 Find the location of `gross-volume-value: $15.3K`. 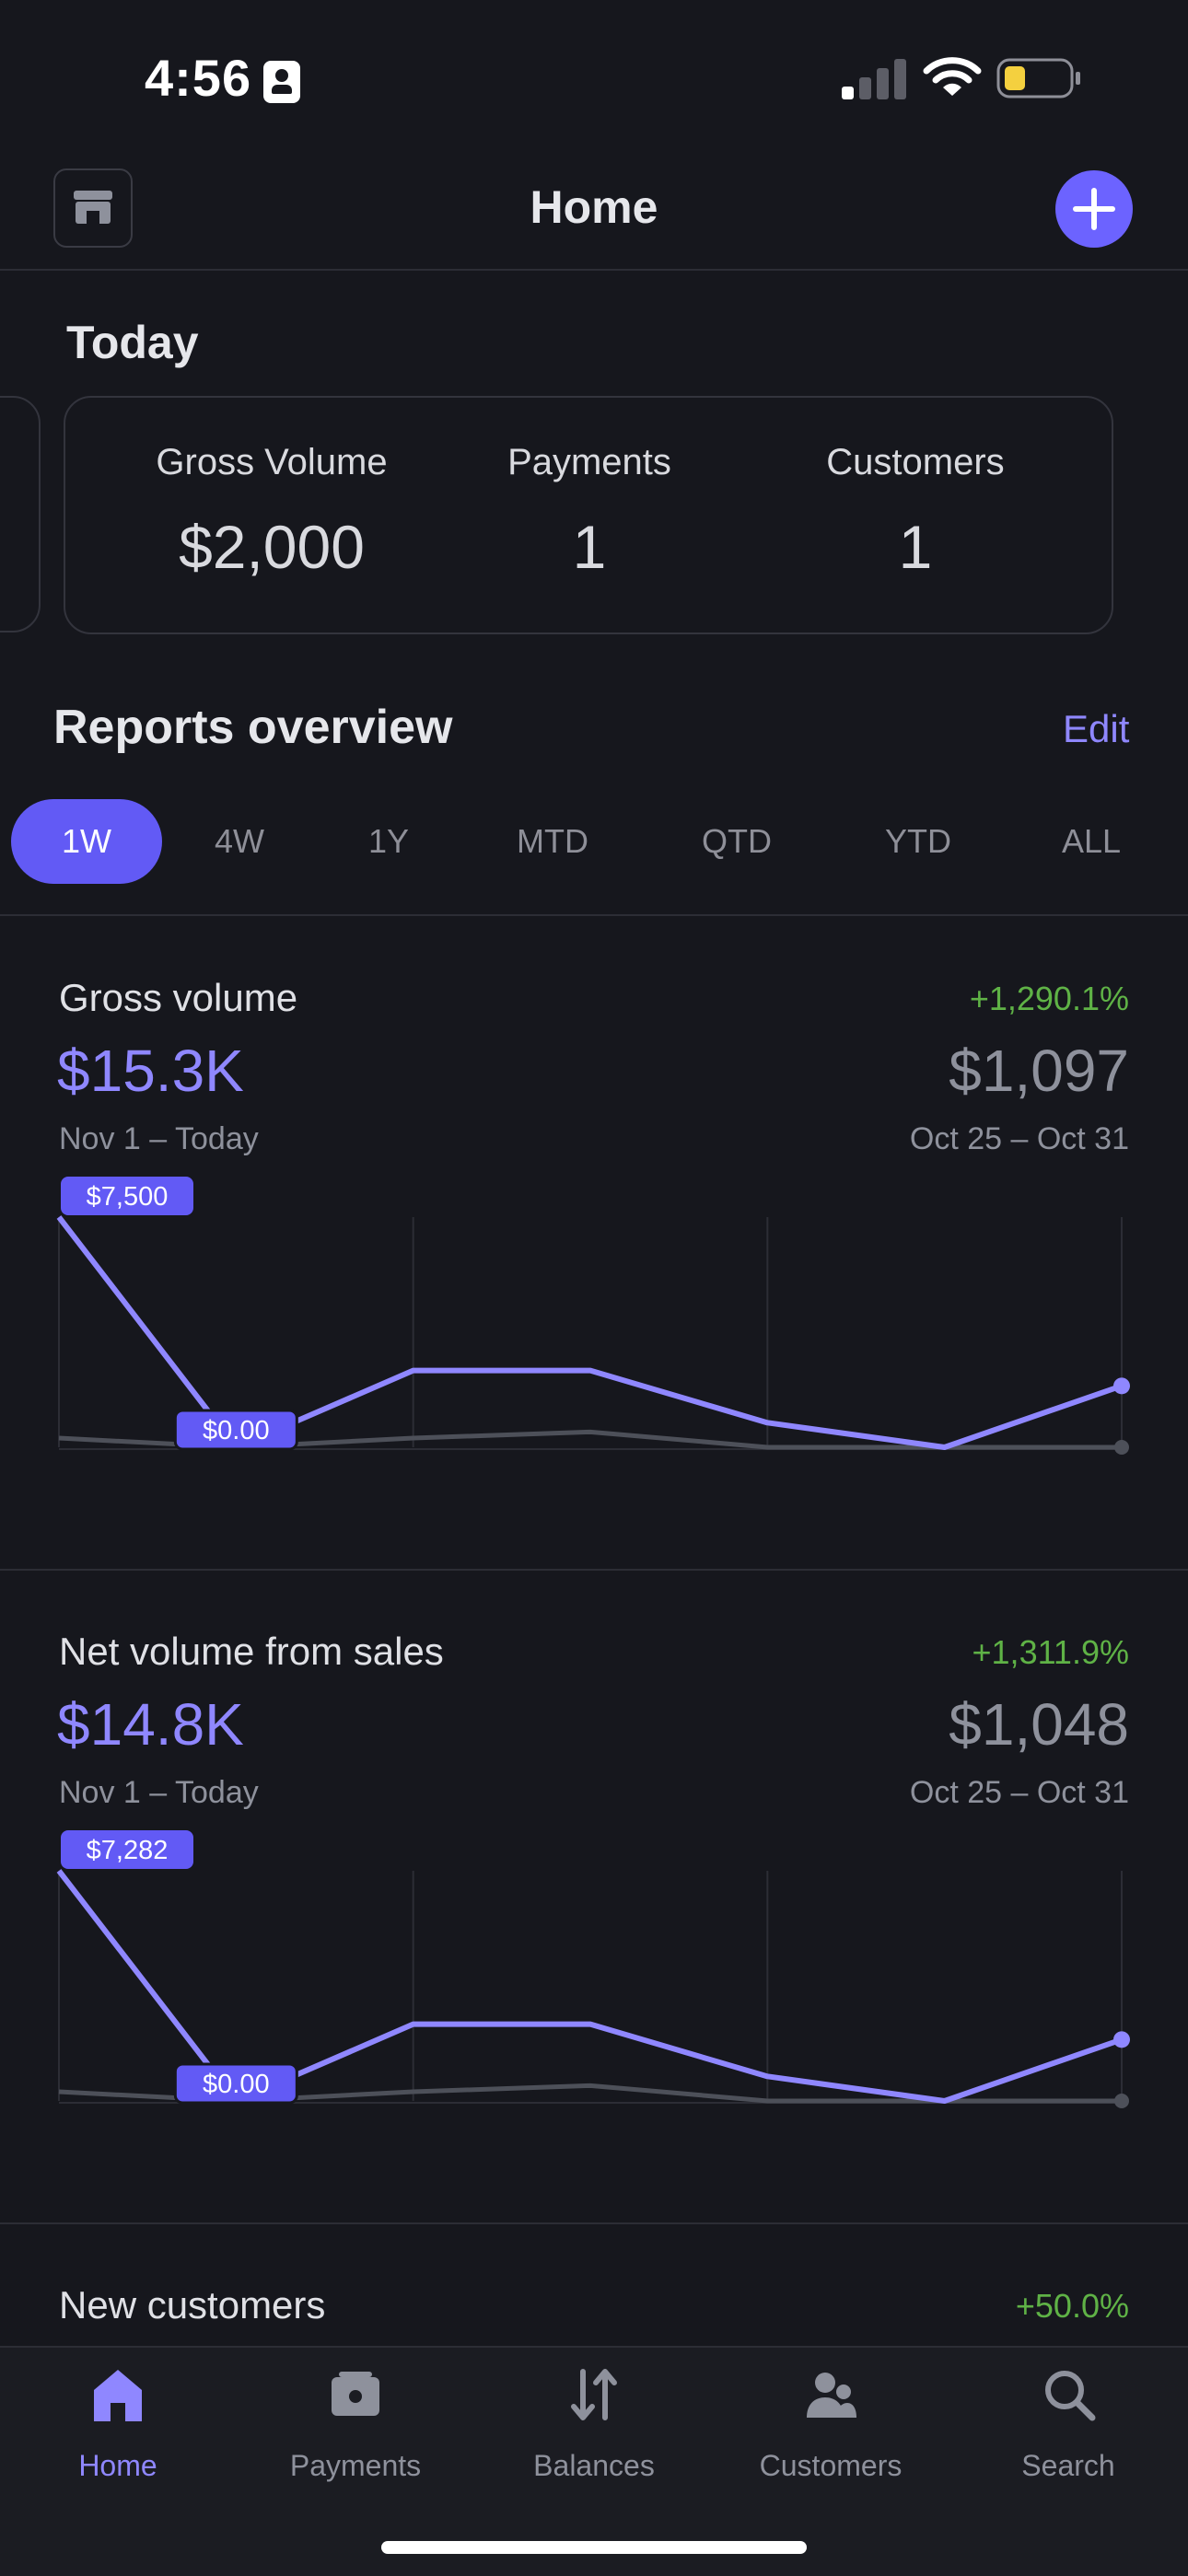

gross-volume-value: $15.3K is located at coordinates (150, 1071).